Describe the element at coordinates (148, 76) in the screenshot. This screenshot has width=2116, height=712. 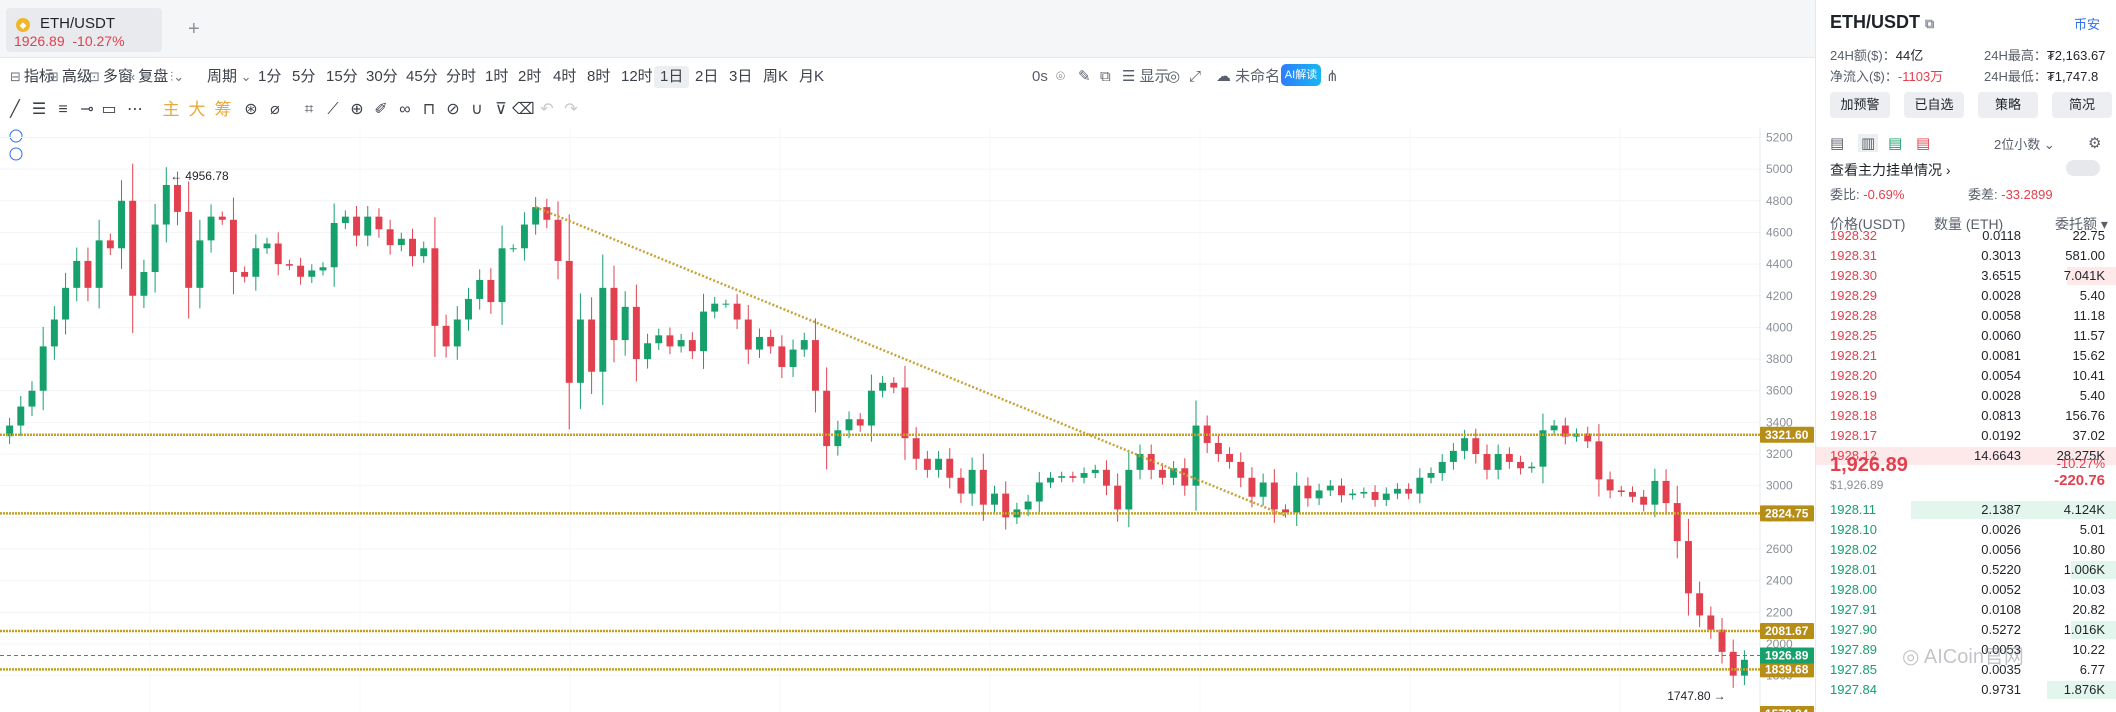
I see `replay-button: «复盘` at that location.